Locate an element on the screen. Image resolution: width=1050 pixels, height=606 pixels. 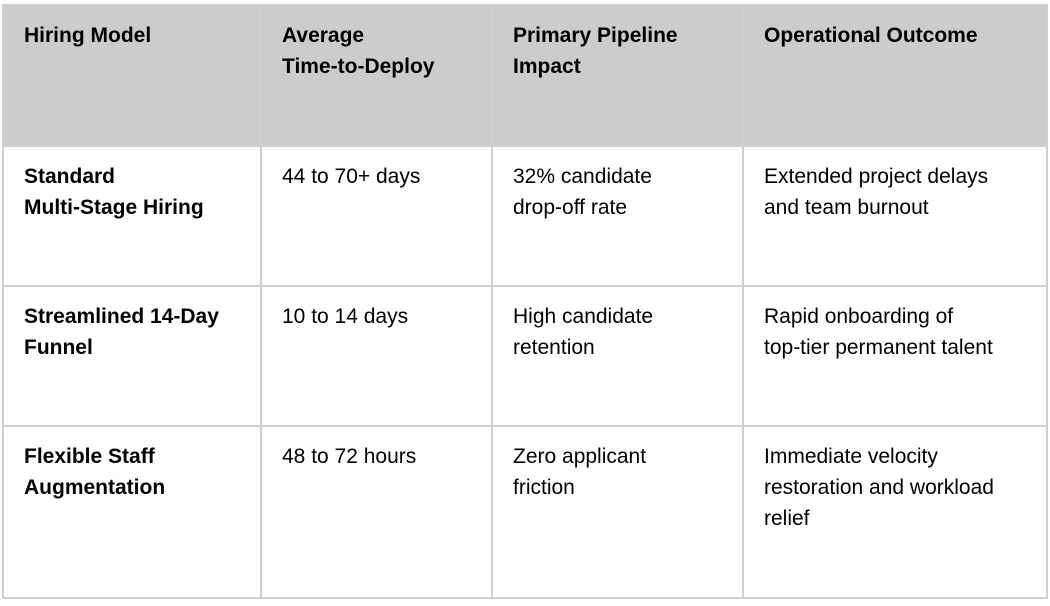
header-pipeline-impact: Primary Pipeline Impact is located at coordinates (617, 75).